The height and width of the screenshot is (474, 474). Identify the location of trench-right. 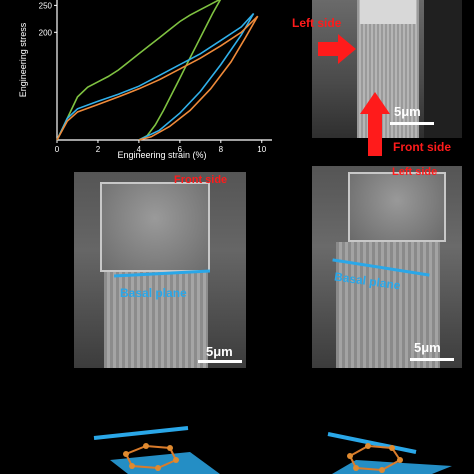
(443, 69).